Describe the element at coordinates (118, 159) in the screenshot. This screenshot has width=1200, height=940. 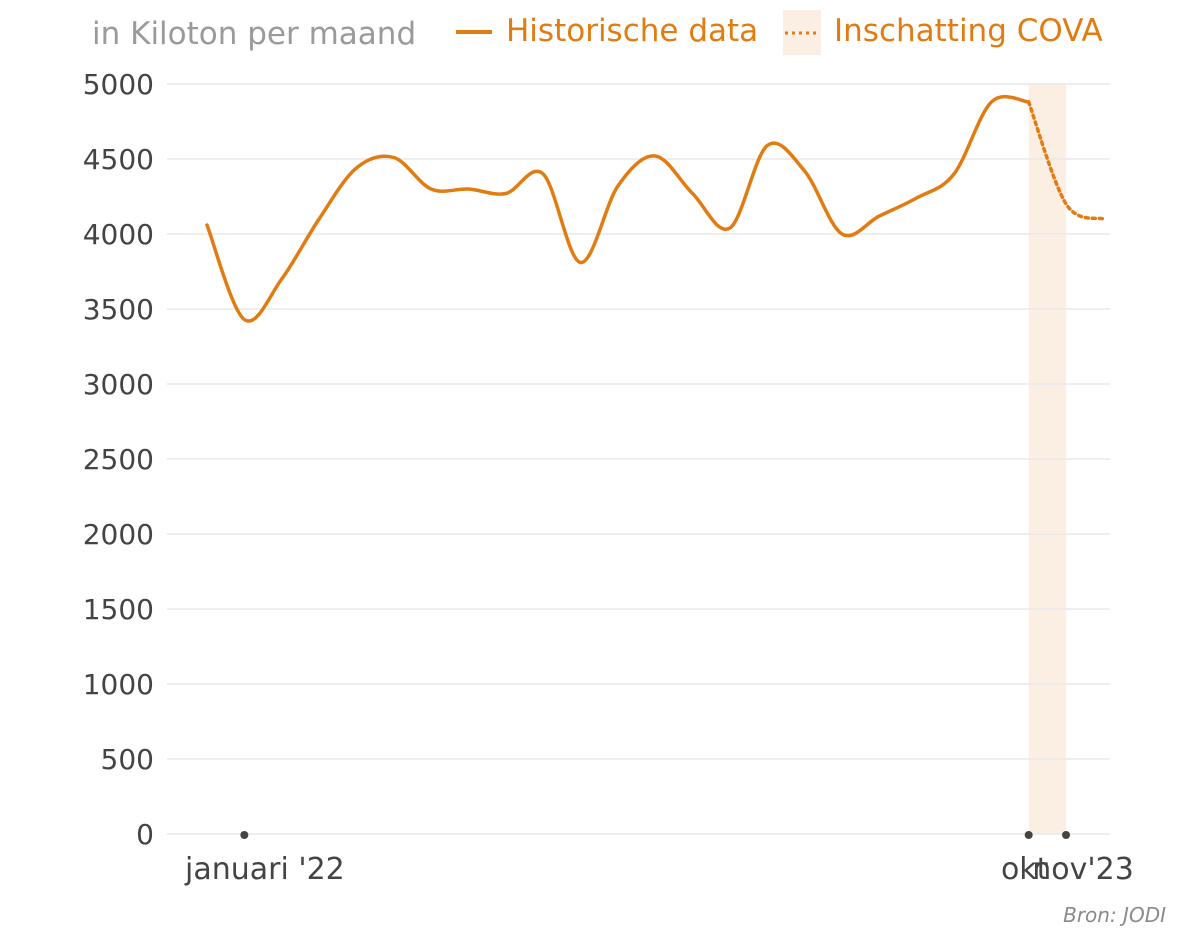
I see `y-tick-label-4500: 4500` at that location.